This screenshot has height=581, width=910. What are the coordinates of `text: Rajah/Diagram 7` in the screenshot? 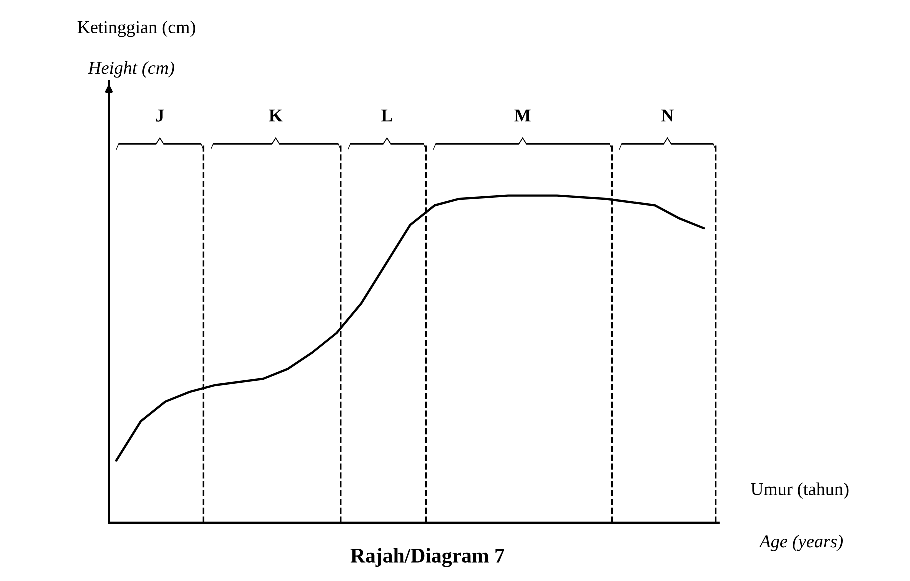 It's located at (427, 558).